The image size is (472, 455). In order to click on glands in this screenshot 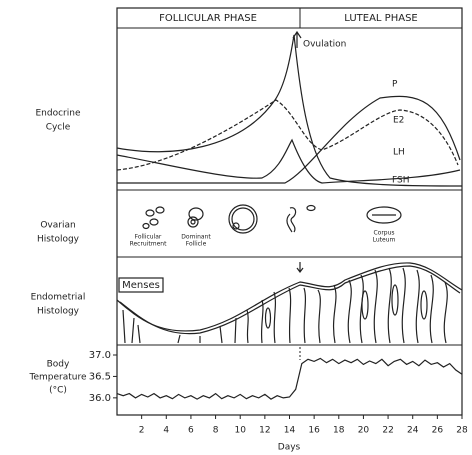, I will do `click(285, 305)`.